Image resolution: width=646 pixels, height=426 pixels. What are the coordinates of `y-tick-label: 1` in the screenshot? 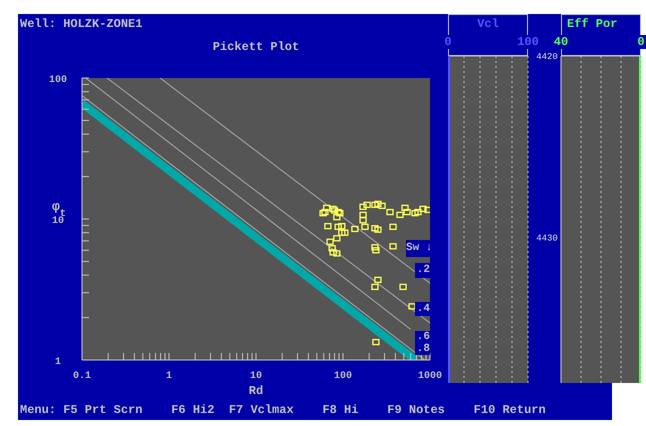 It's located at (58, 362).